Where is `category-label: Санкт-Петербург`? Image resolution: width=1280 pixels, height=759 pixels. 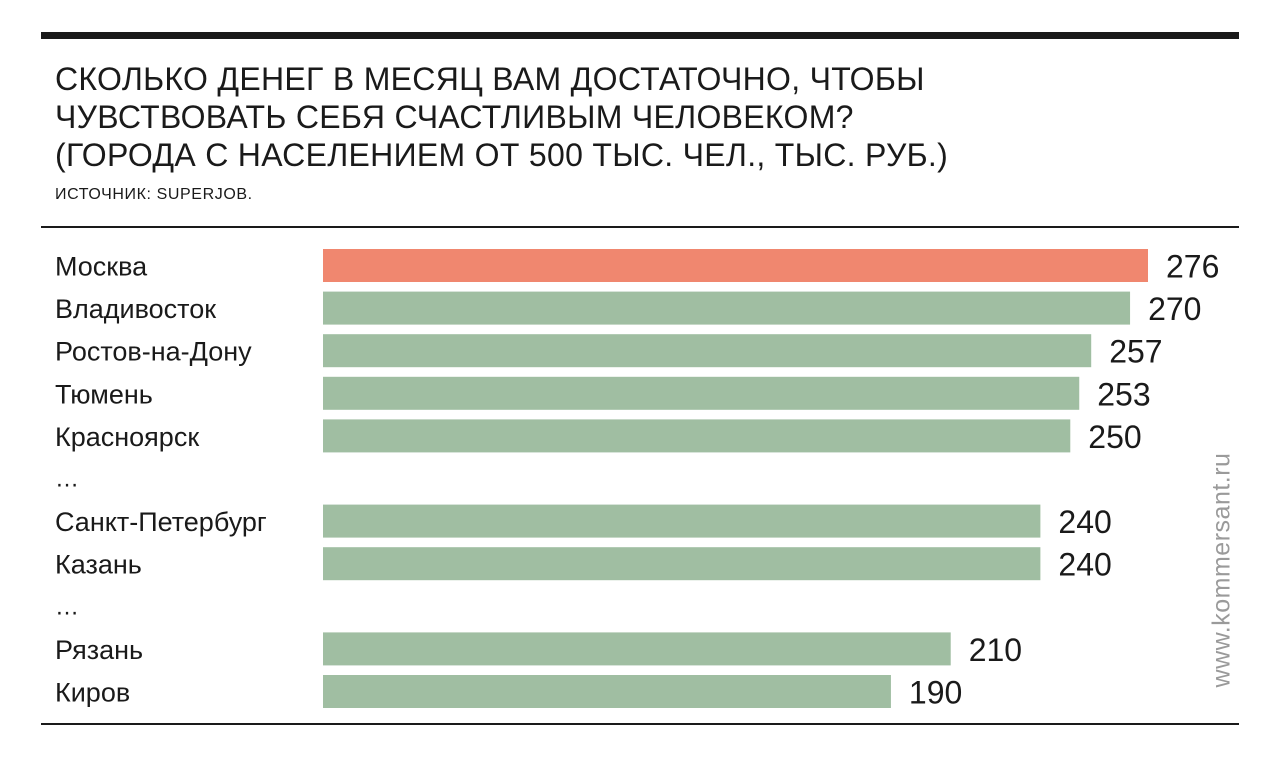 category-label: Санкт-Петербург is located at coordinates (161, 522).